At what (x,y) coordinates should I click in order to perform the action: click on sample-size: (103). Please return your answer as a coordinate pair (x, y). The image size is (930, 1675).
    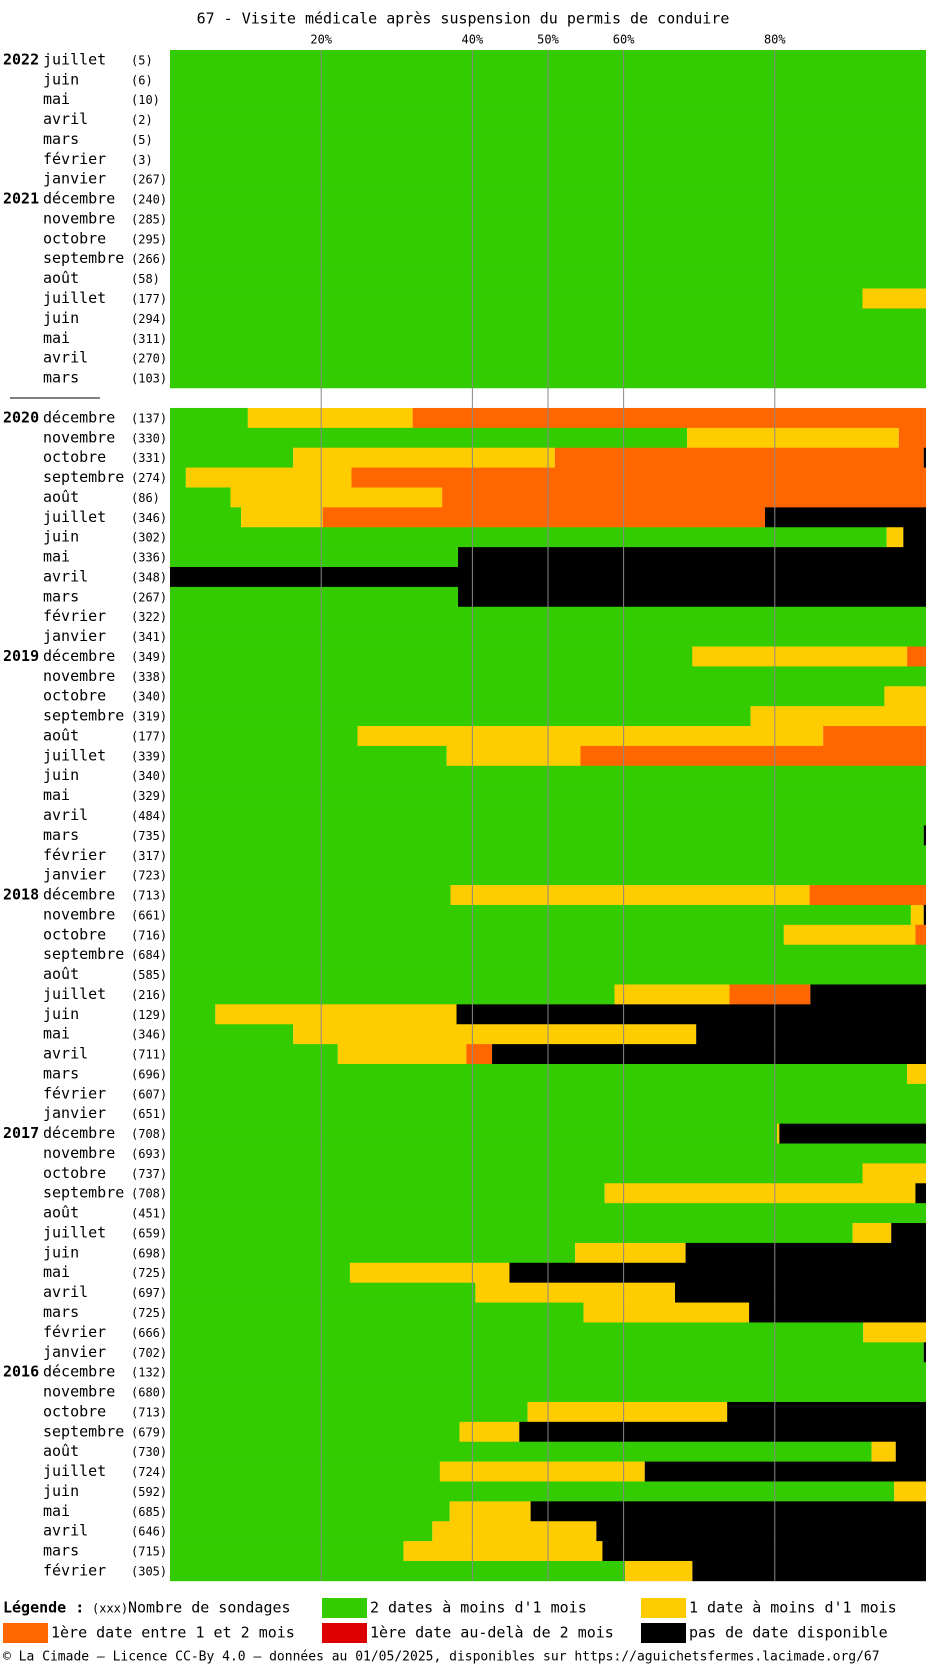
    Looking at the image, I should click on (149, 379).